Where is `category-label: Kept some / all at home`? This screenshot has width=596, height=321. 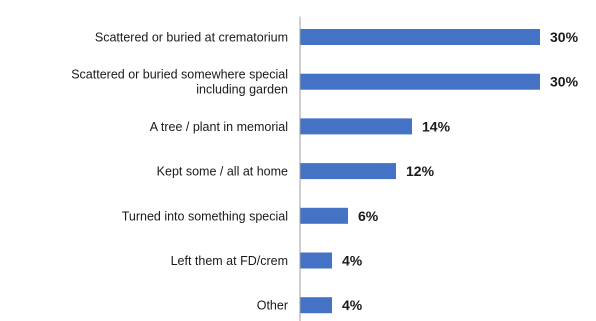
category-label: Kept some / all at home is located at coordinates (222, 172).